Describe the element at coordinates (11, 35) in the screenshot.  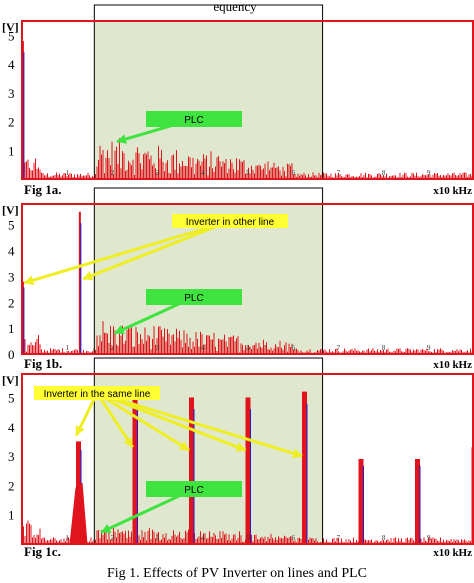
I see `y-tick-label: 5` at that location.